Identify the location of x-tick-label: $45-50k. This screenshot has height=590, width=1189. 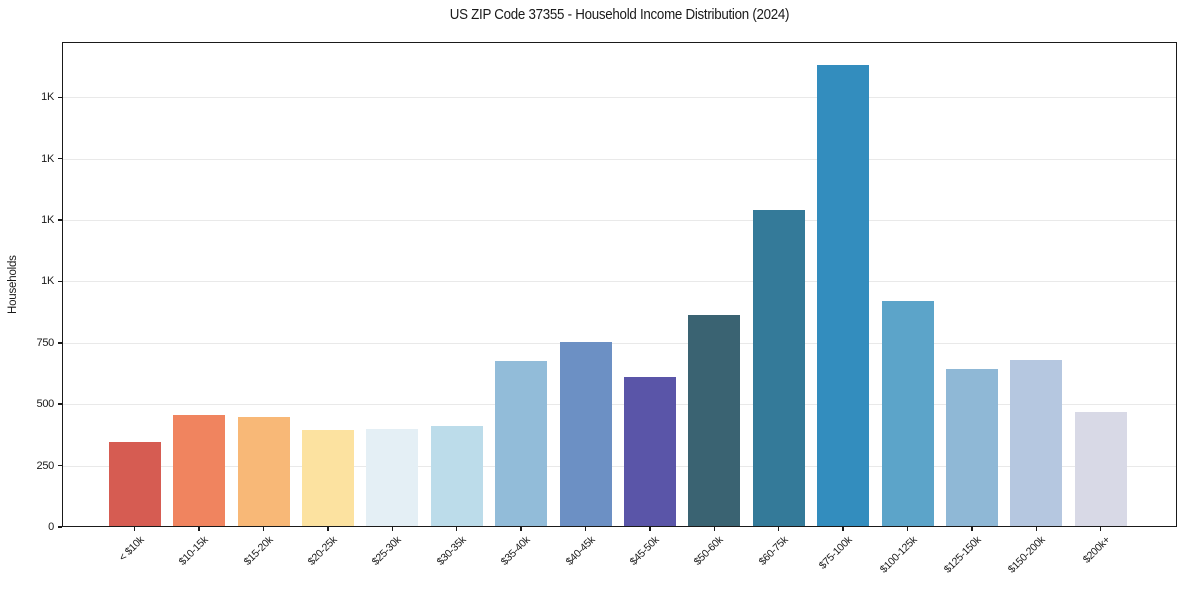
(644, 551).